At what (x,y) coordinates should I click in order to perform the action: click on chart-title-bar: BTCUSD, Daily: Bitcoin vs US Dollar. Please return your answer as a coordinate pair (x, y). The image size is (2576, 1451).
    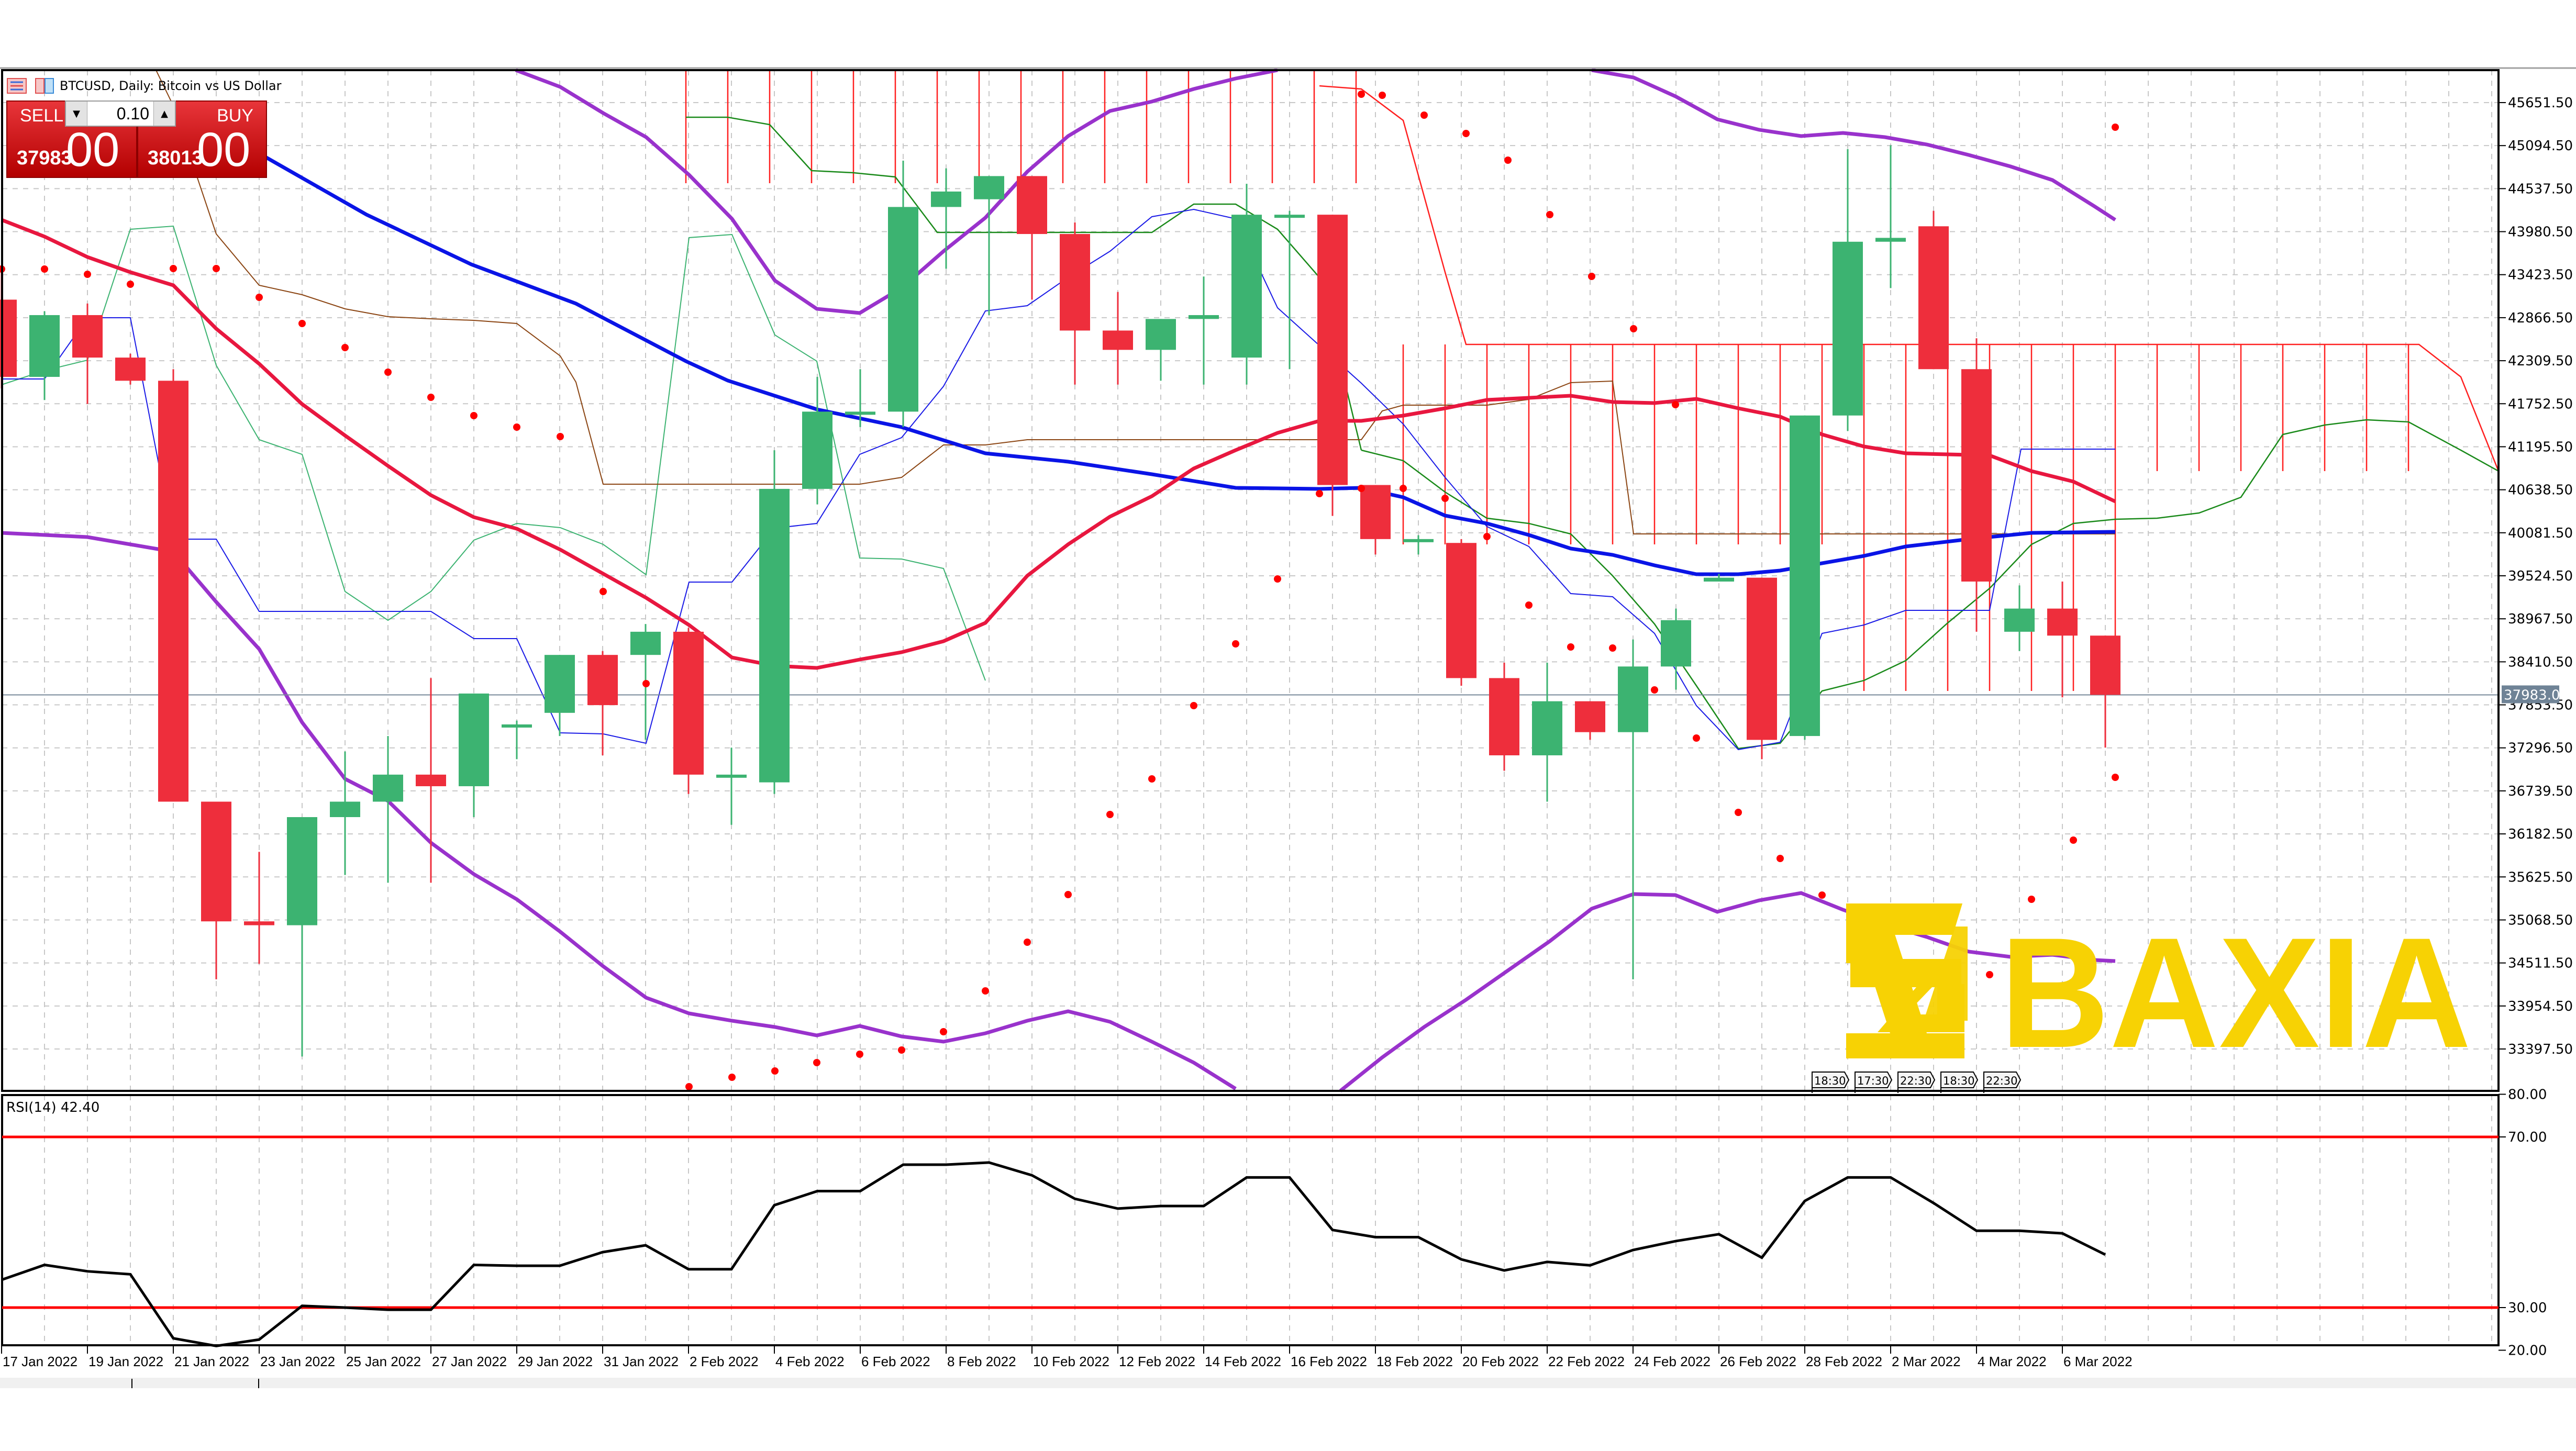
    Looking at the image, I should click on (144, 86).